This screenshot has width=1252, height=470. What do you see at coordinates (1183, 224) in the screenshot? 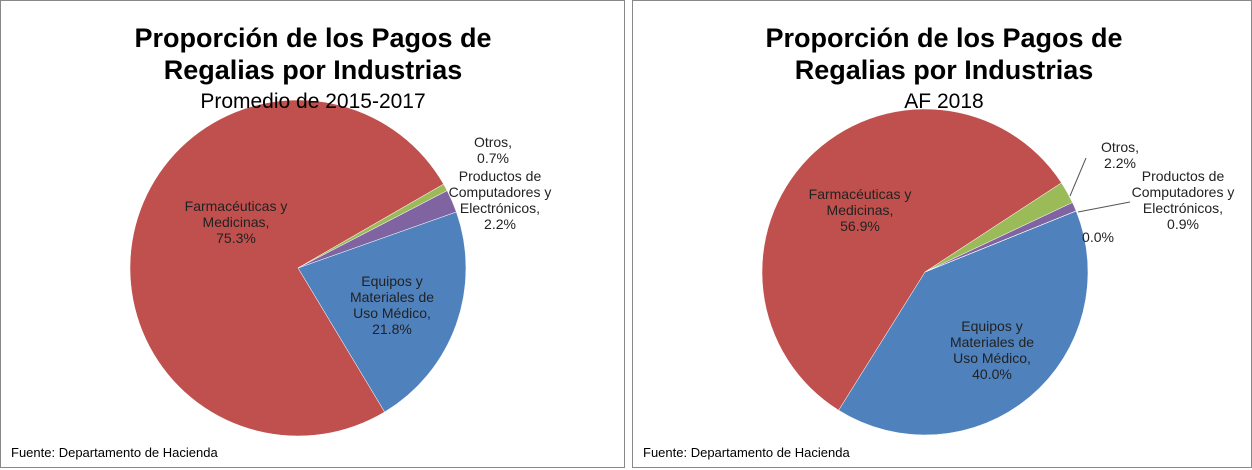
I see `label-value: 0.9%` at bounding box center [1183, 224].